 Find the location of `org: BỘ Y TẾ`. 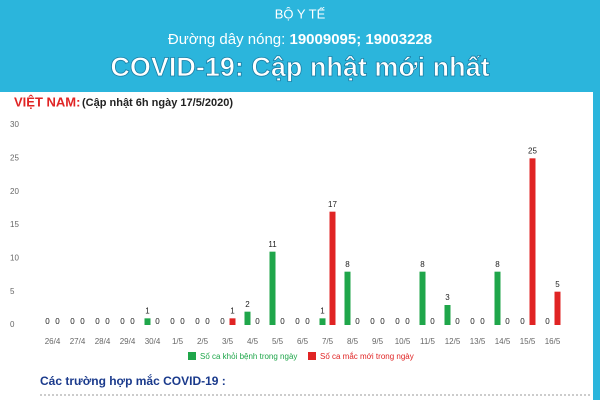

org: BỘ Y TẾ is located at coordinates (300, 13).